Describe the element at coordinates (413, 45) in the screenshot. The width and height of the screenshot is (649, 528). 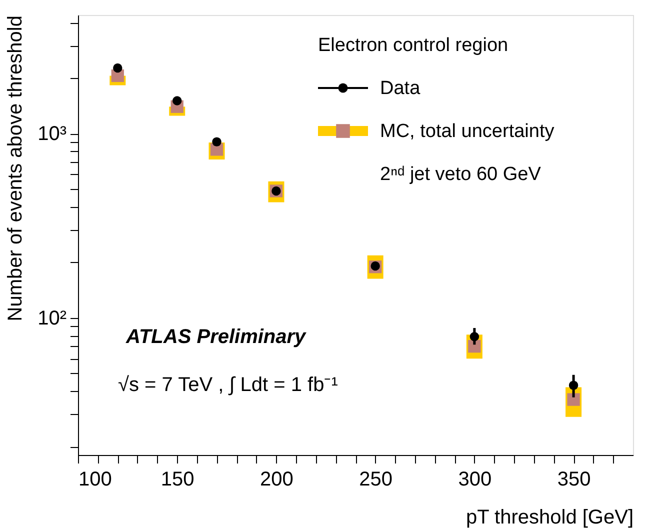
I see `legend-title: Electron control region` at that location.